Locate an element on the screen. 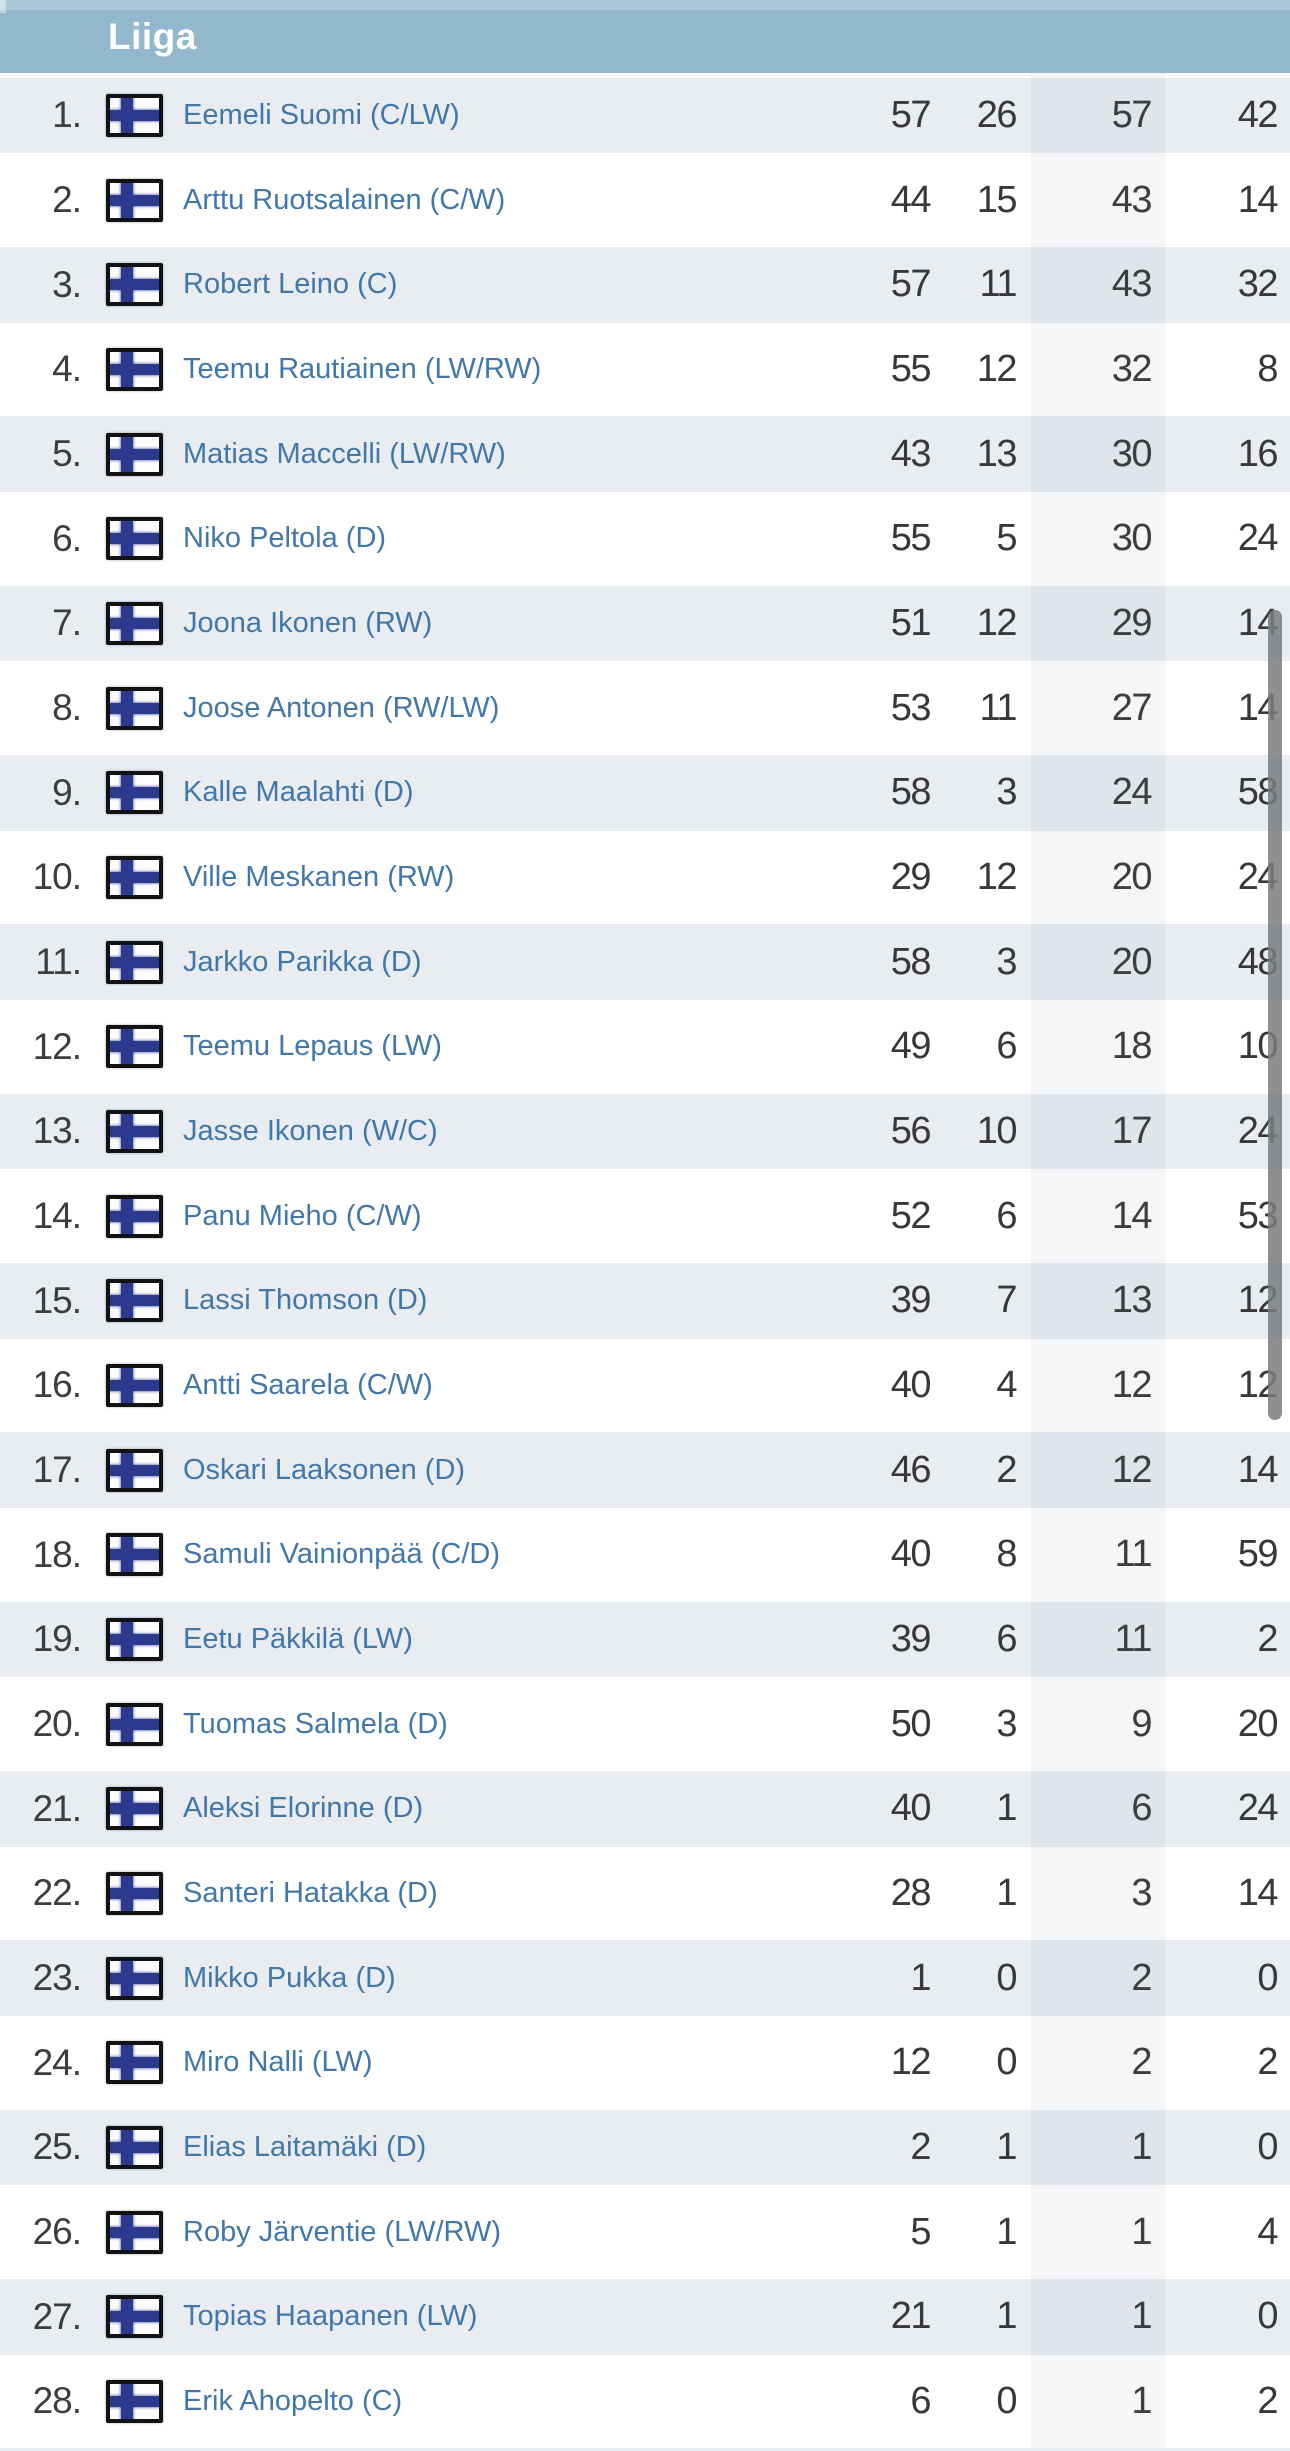  stat-points: 20 is located at coordinates (1132, 961).